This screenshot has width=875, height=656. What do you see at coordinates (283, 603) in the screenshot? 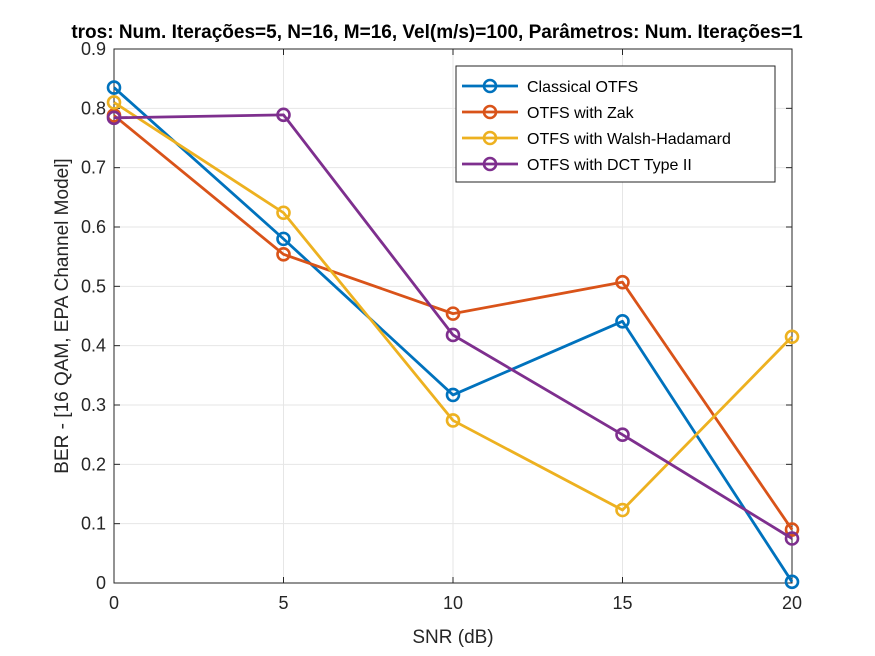
I see `x-tick-label: 5` at bounding box center [283, 603].